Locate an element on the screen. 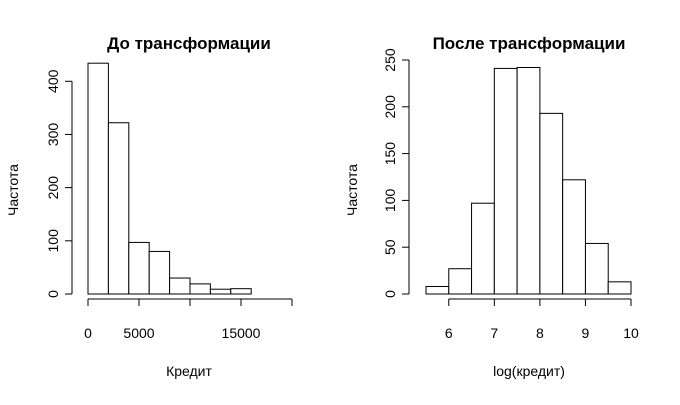  x-tick-label: 6 is located at coordinates (449, 333).